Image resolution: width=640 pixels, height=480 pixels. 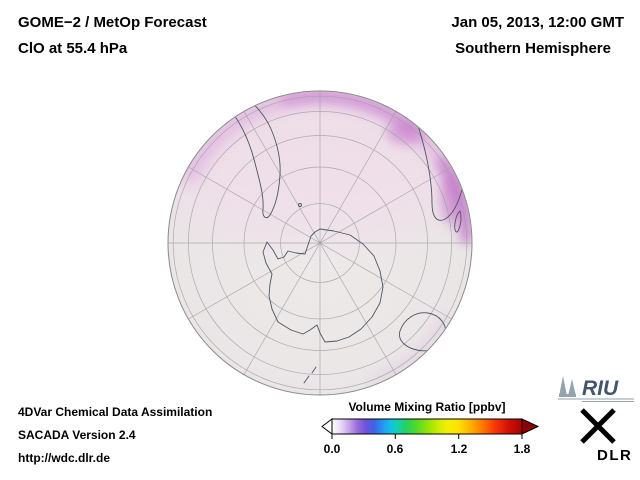 What do you see at coordinates (64, 458) in the screenshot?
I see `wdc-url: http://wdc.dlr.de` at bounding box center [64, 458].